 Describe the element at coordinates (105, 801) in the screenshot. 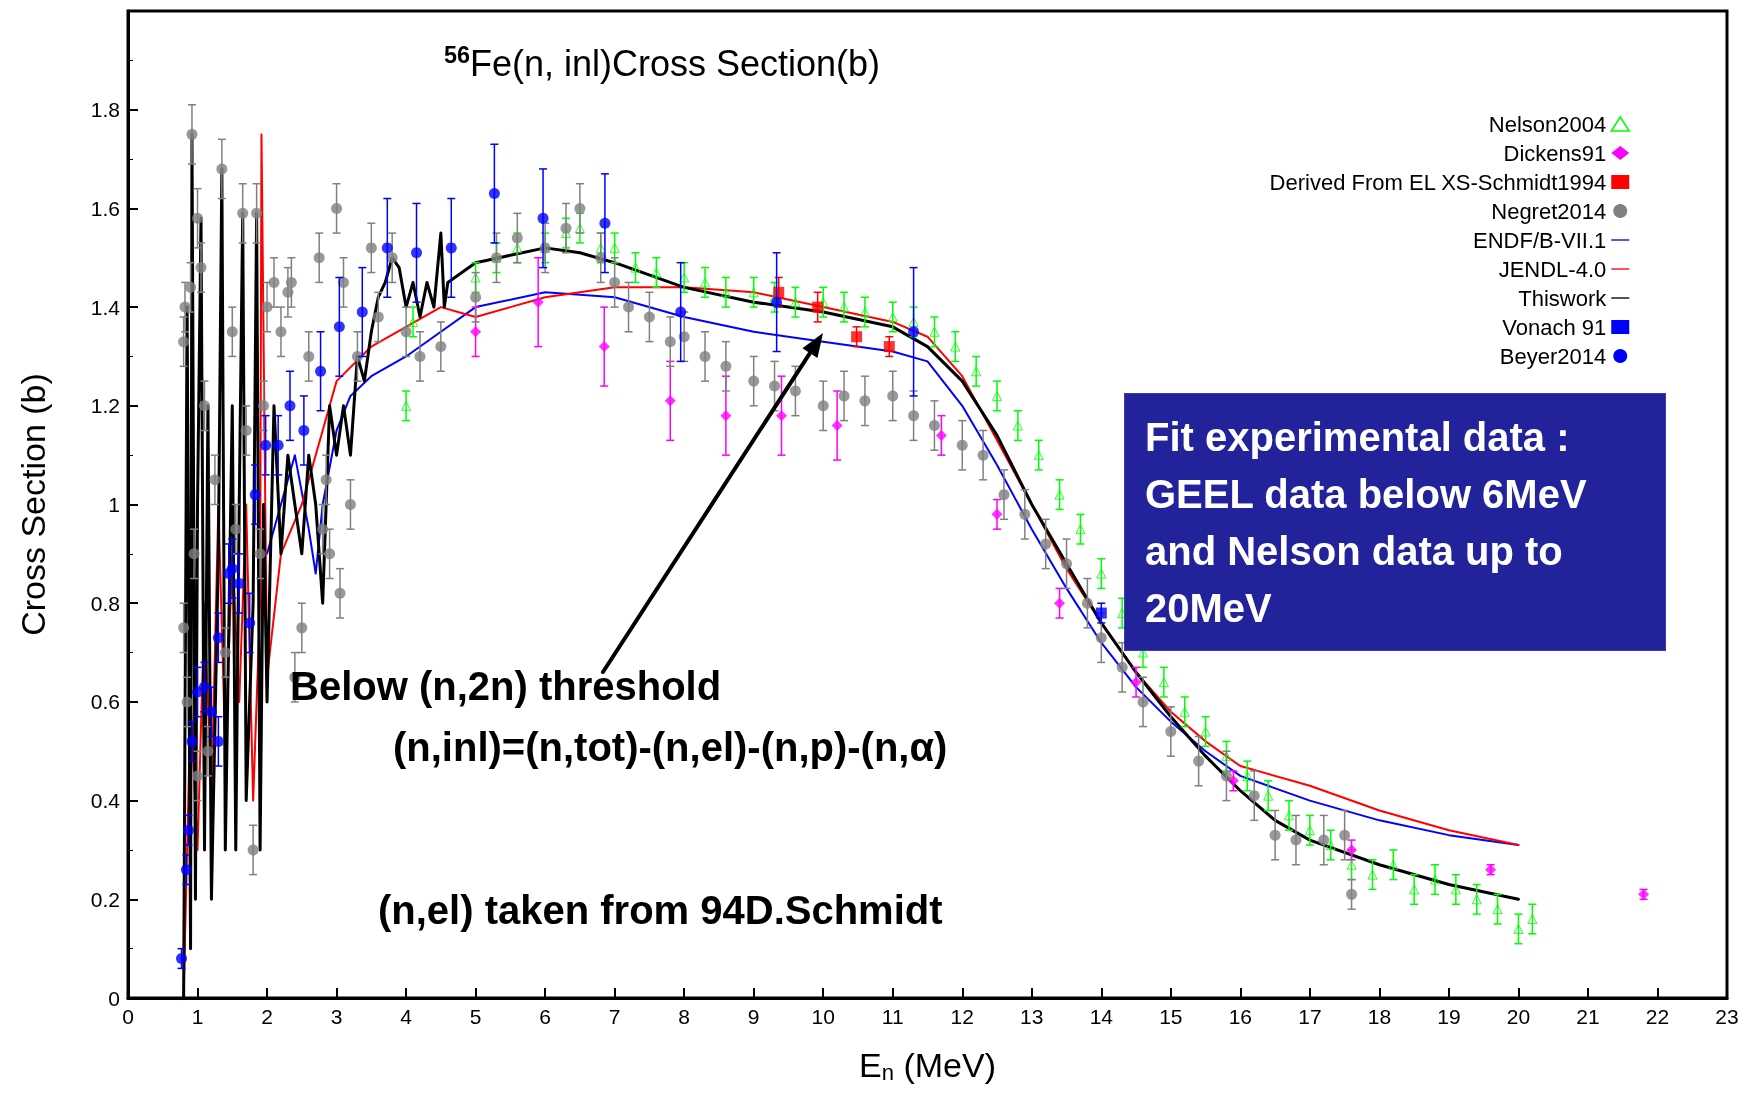

I see `y-tick-label: 0.4` at that location.